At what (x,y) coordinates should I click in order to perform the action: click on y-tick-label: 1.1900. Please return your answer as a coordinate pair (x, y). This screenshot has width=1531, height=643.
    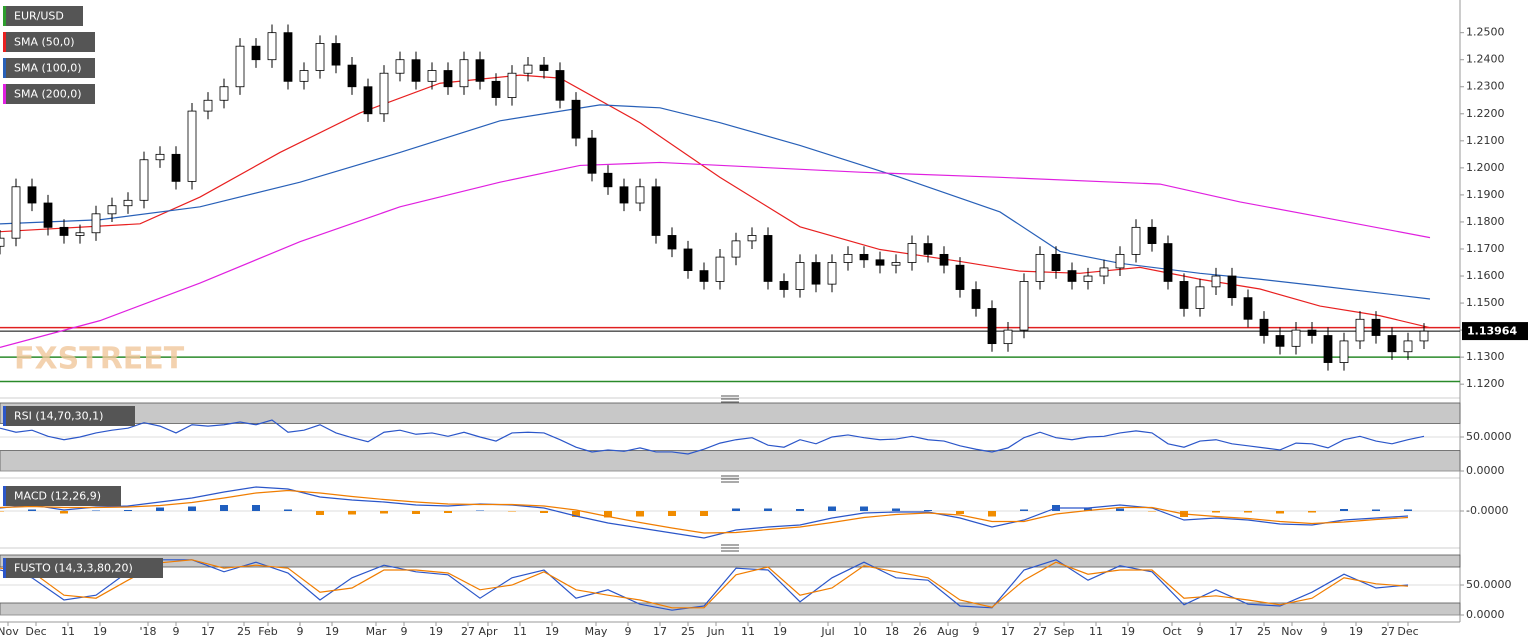
    Looking at the image, I should click on (1485, 194).